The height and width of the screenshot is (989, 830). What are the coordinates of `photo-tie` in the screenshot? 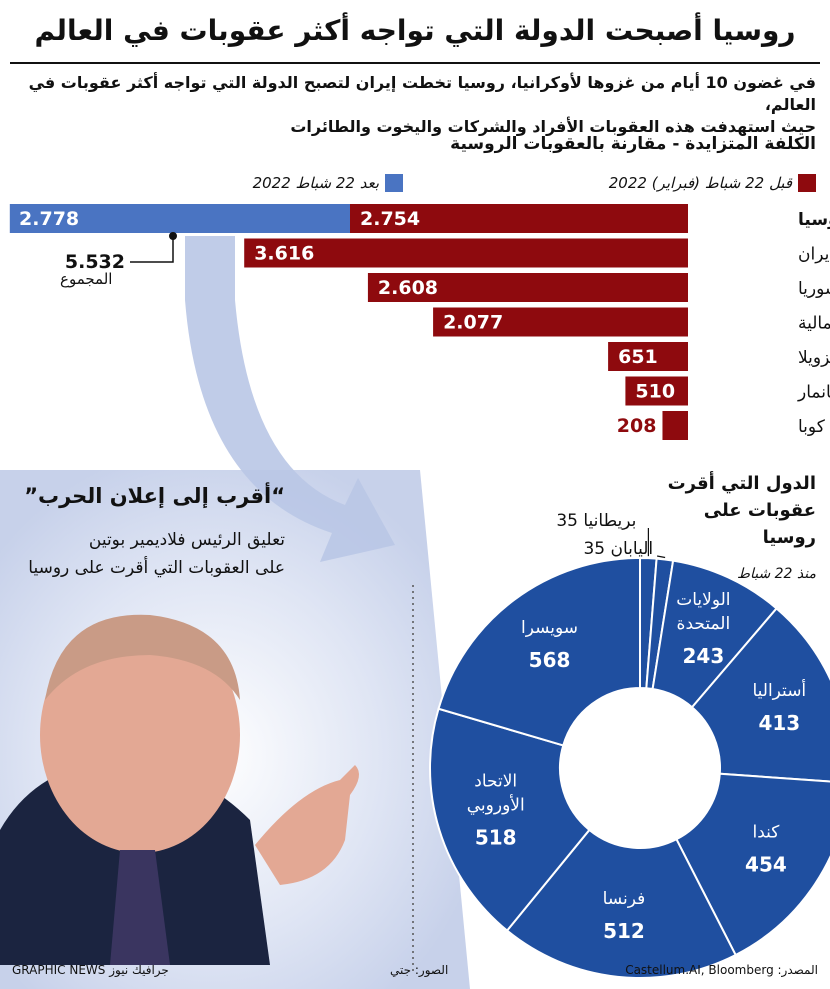 It's located at (140, 907).